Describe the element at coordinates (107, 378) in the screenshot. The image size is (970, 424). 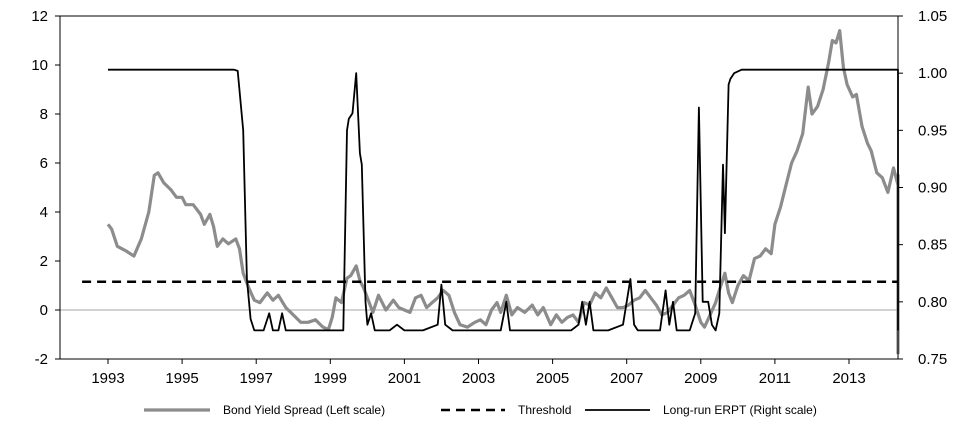
I see `x-tick-label: 1993` at that location.